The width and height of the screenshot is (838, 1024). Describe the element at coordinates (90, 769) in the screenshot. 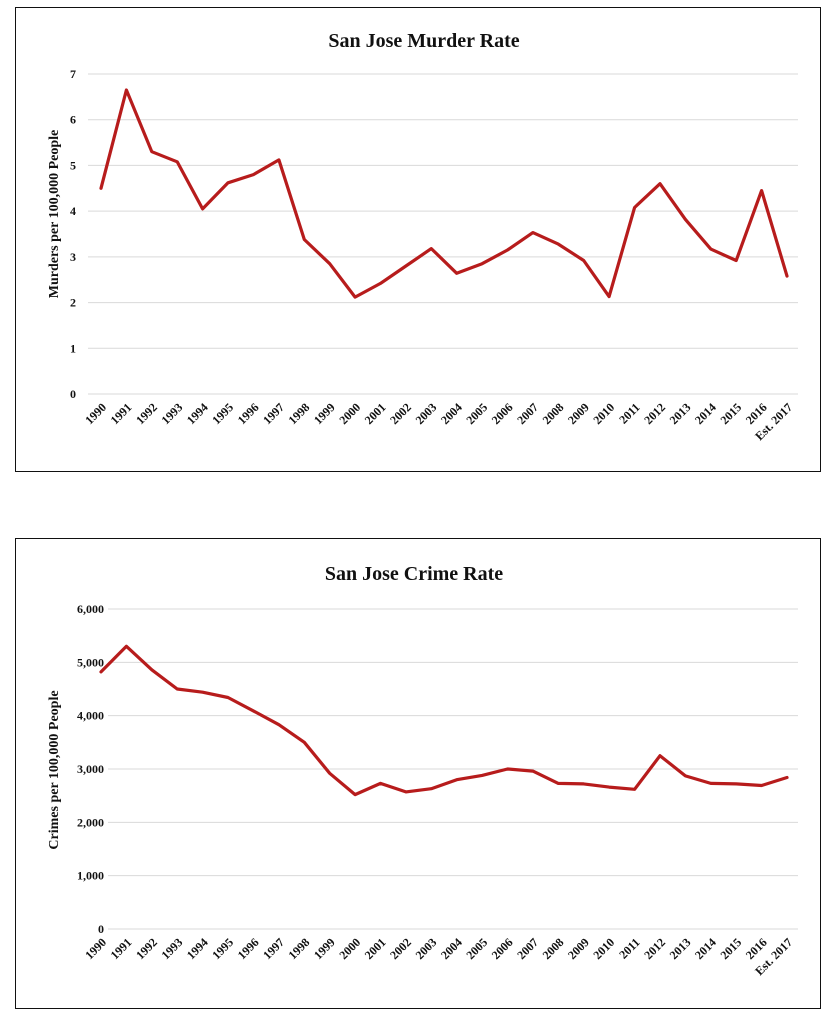

I see `y-tick-label: 3,000` at that location.